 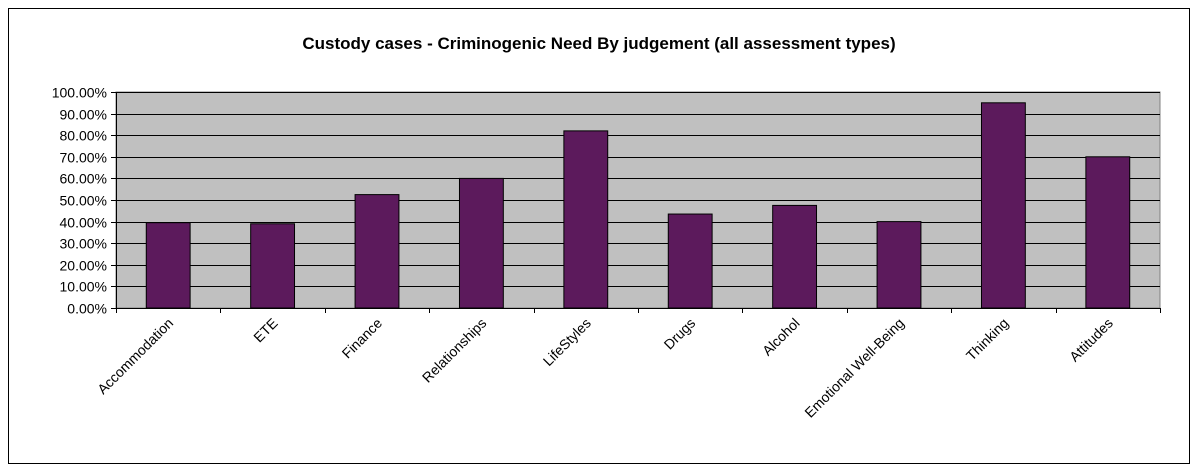 What do you see at coordinates (83, 115) in the screenshot?
I see `y-tick-label: 90.00%` at bounding box center [83, 115].